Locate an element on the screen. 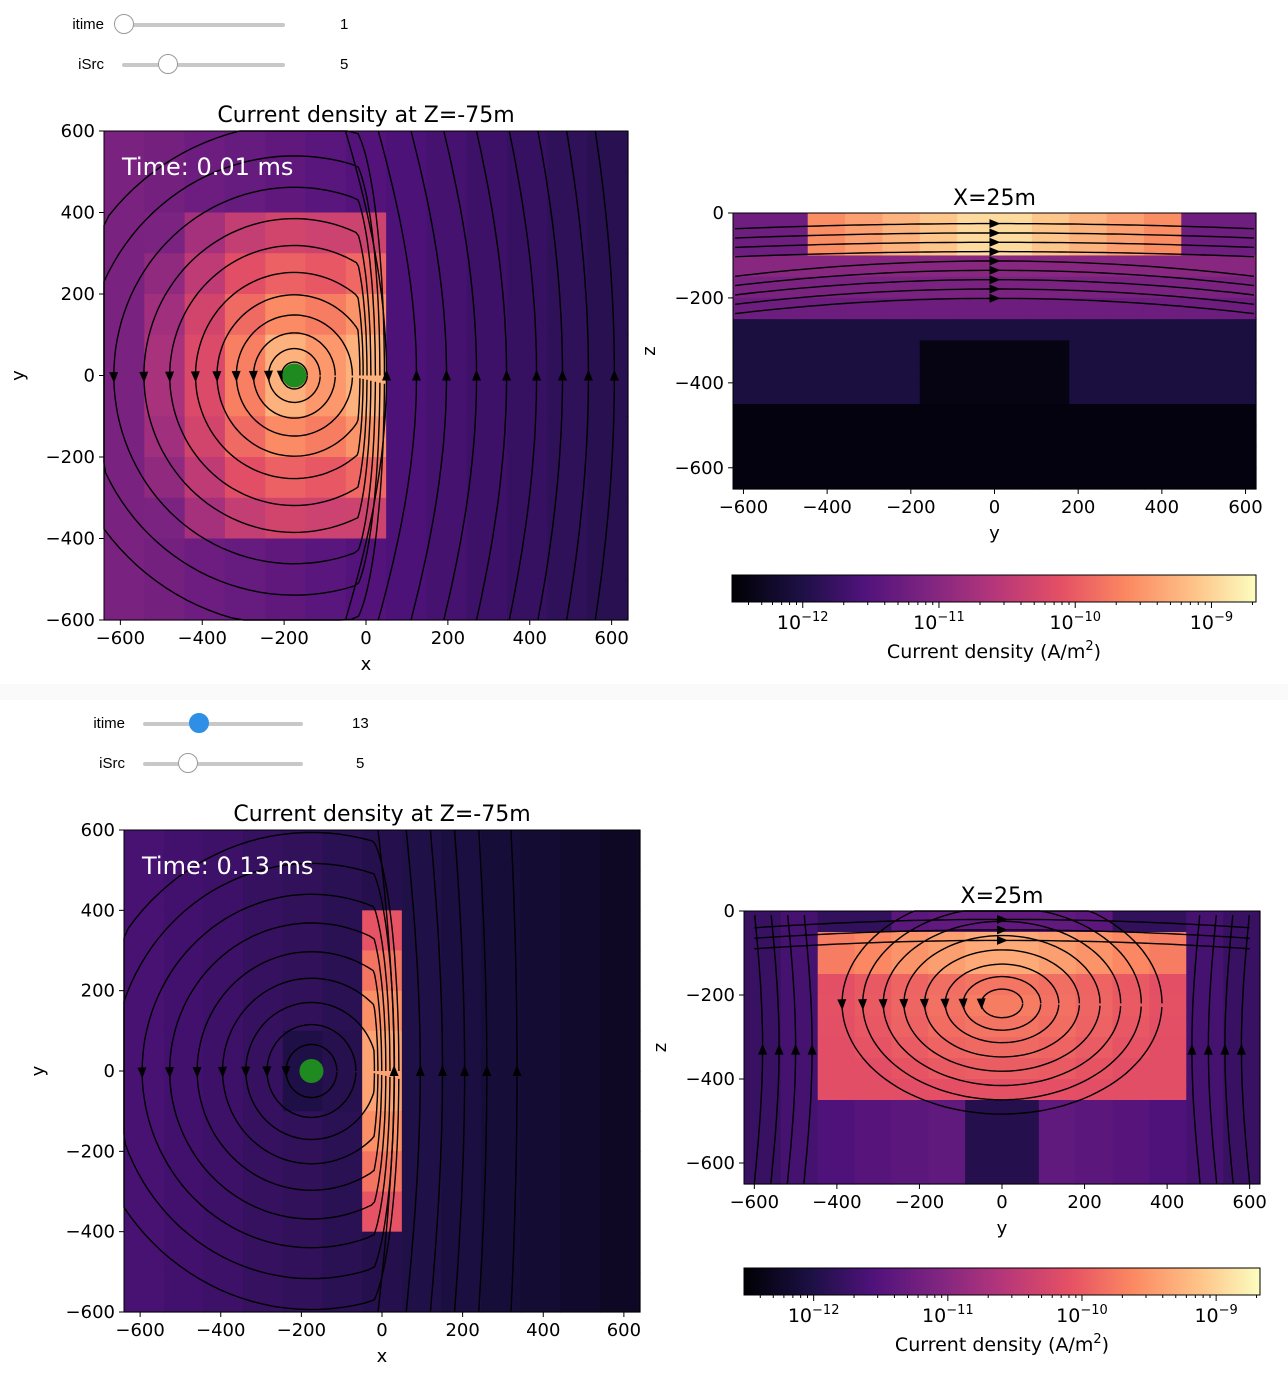 The height and width of the screenshot is (1388, 1288). plan-ytick-label: 600 is located at coordinates (98, 830).